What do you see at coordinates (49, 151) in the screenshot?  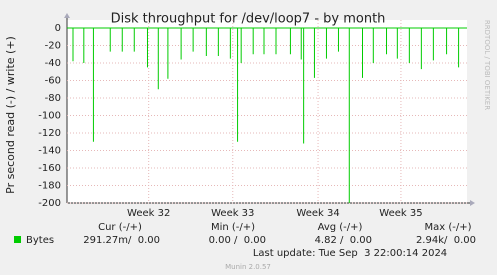 I see `y-tick-label: -140` at bounding box center [49, 151].